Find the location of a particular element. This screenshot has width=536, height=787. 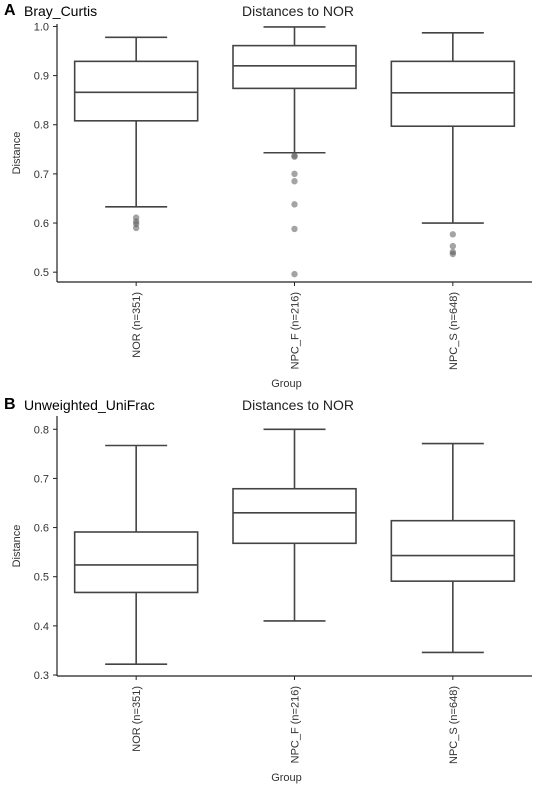

metric-name: Unweighted_UniFrac is located at coordinates (89, 405).